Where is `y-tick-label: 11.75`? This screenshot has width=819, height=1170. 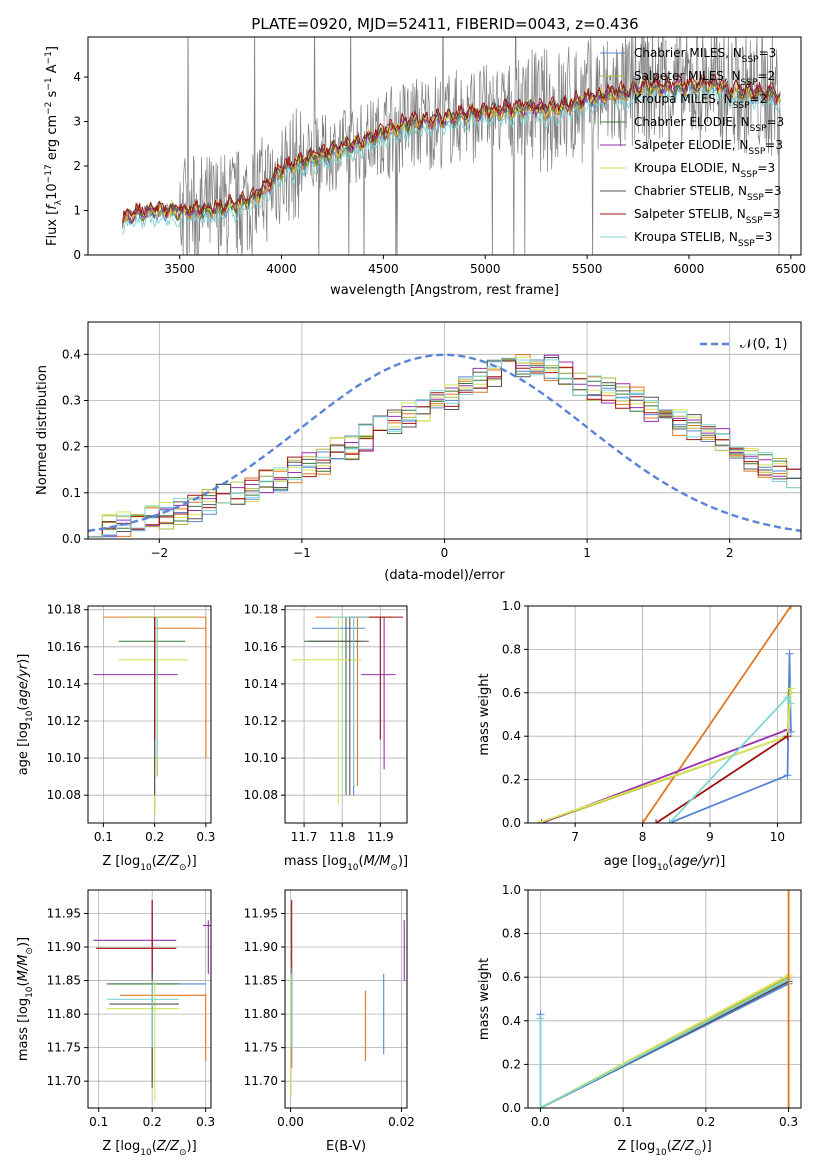
y-tick-label: 11.75 is located at coordinates (64, 1048).